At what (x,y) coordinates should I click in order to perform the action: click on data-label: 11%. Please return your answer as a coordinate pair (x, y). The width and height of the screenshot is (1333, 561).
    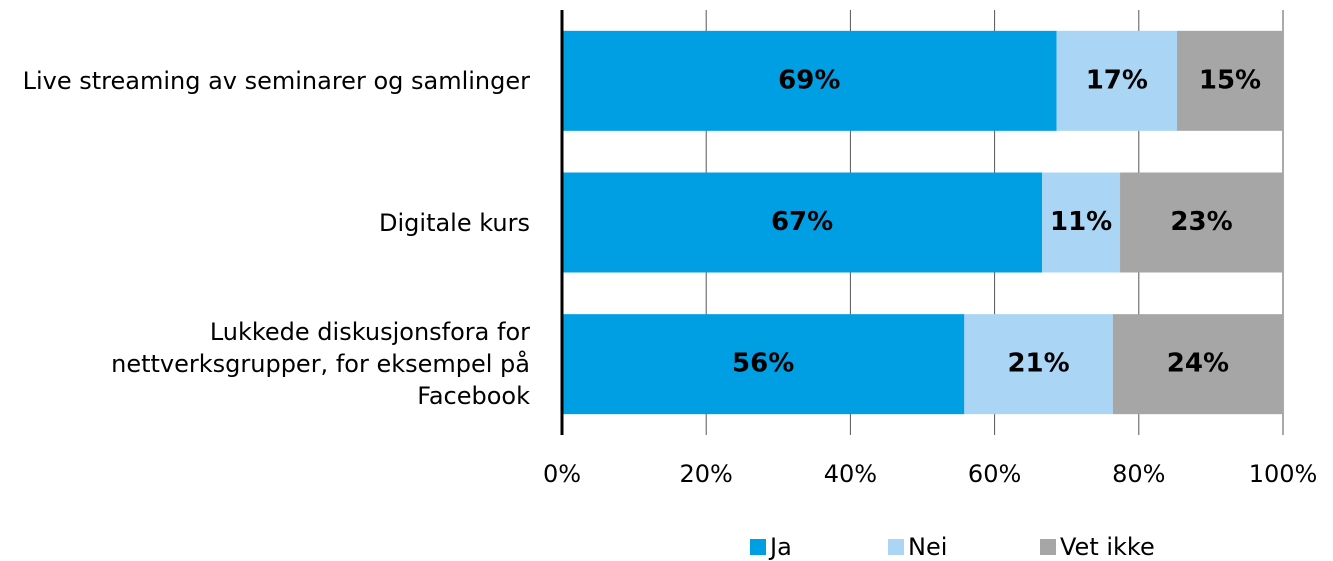
    Looking at the image, I should click on (1081, 222).